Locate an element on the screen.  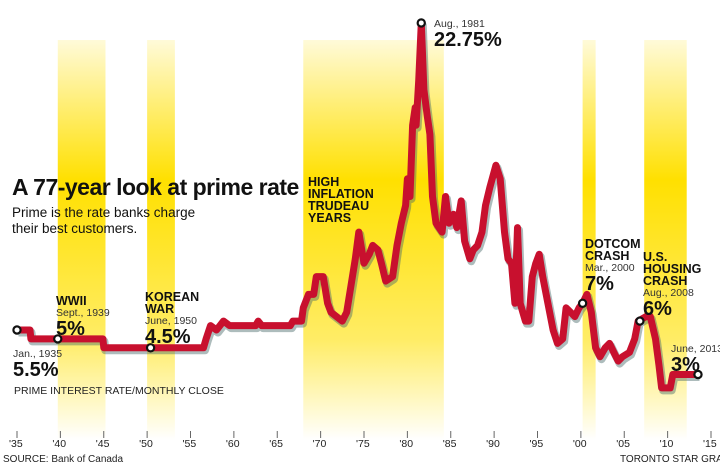
annotation-event: U.S. HOUSING CRASH is located at coordinates (672, 269).